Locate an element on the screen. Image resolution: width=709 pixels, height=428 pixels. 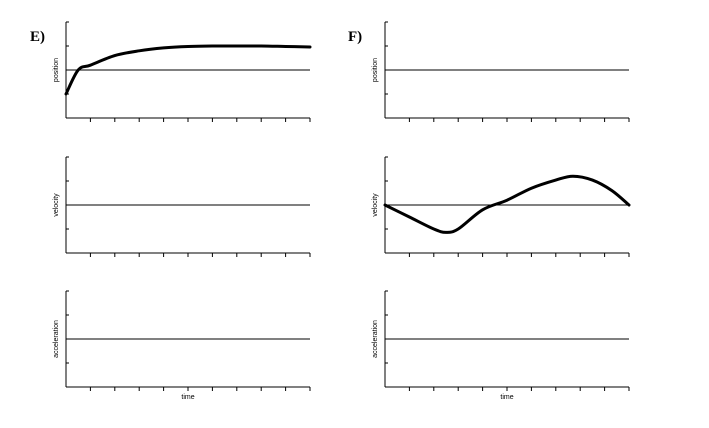
panel-letter: E) is located at coordinates (37, 37).